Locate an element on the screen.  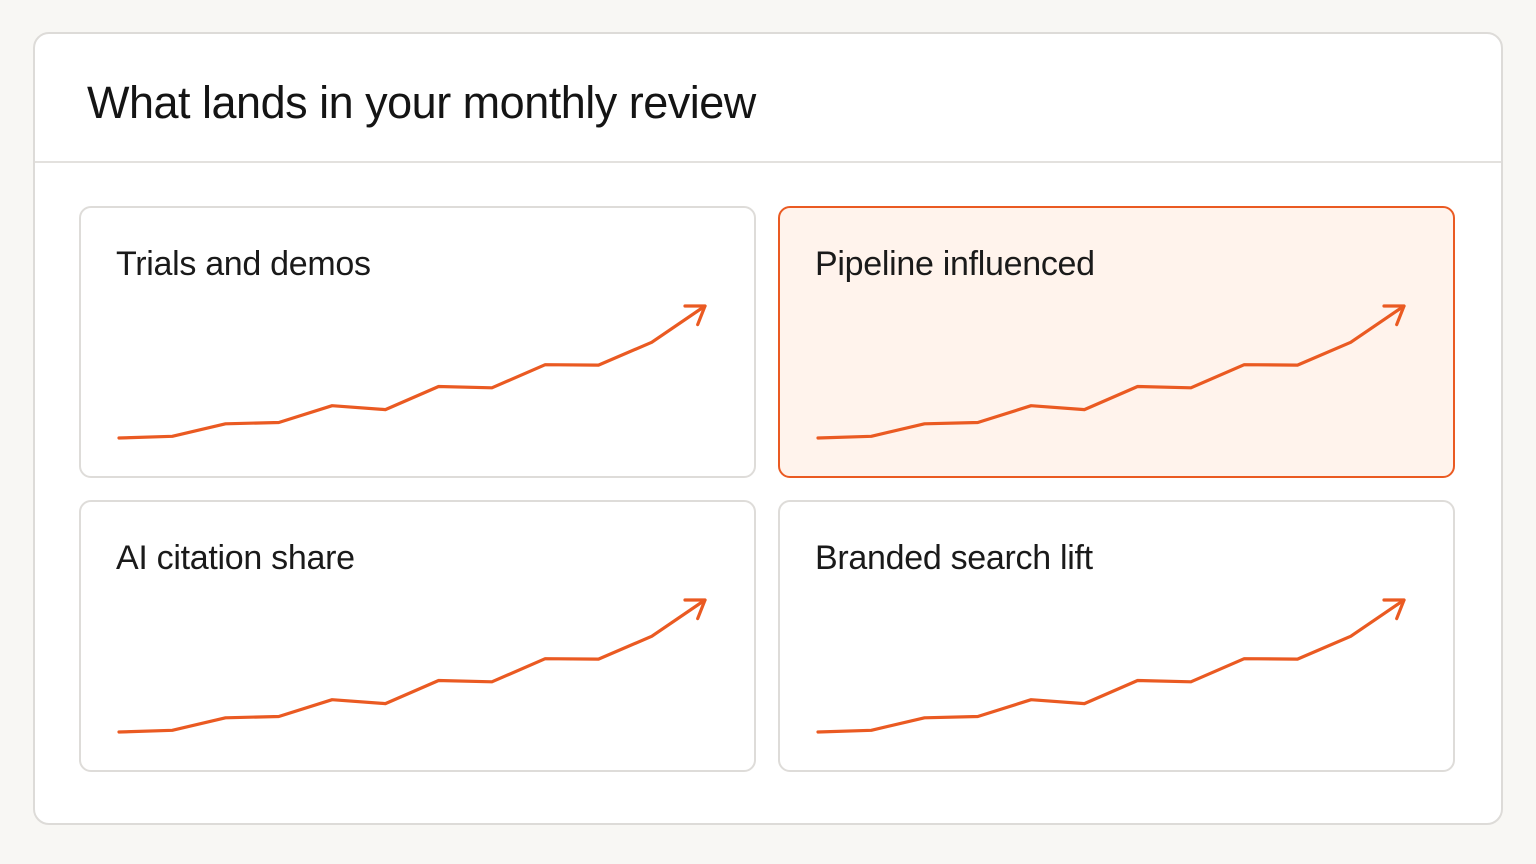
card-title: Trials and demos is located at coordinates (243, 264).